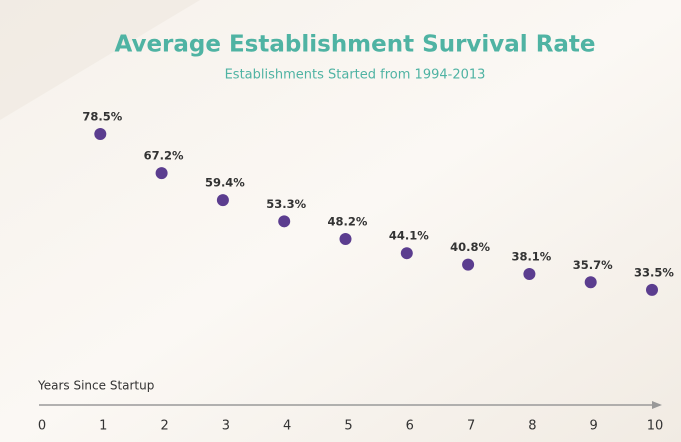 Image resolution: width=681 pixels, height=442 pixels. What do you see at coordinates (164, 156) in the screenshot?
I see `data-label: 67.2%` at bounding box center [164, 156].